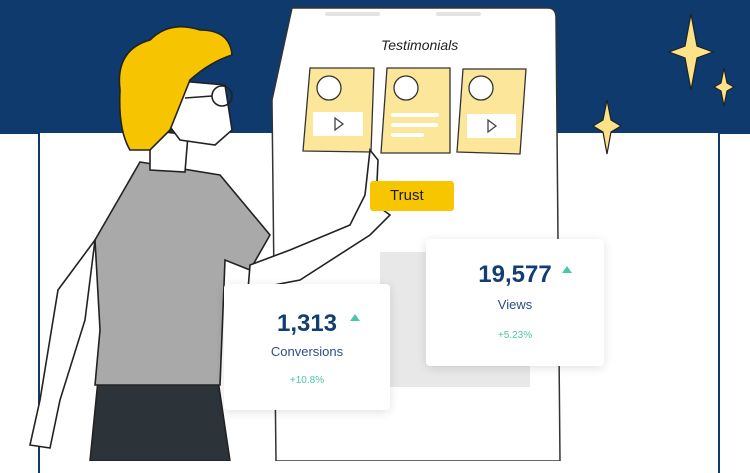 This screenshot has width=750, height=473. What do you see at coordinates (307, 380) in the screenshot?
I see `stat-change: +10.8%` at bounding box center [307, 380].